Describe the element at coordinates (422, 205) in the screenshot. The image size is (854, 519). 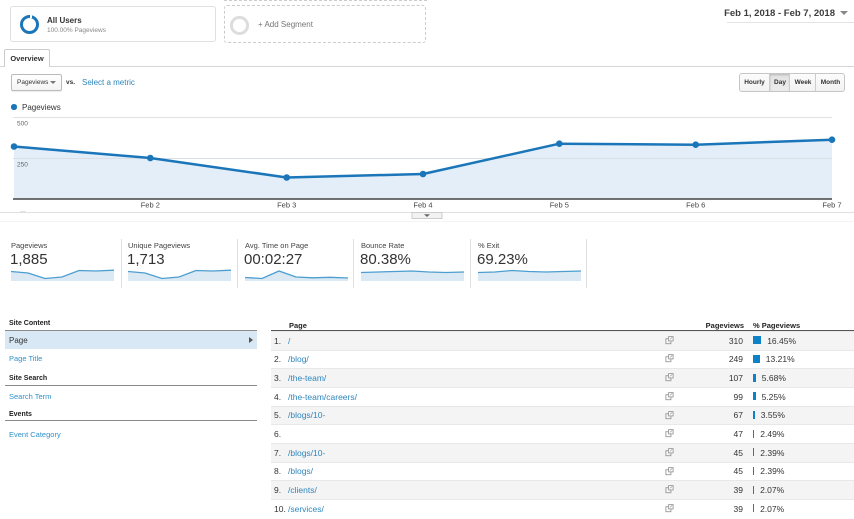
I see `svg-text: Feb 4` at that location.